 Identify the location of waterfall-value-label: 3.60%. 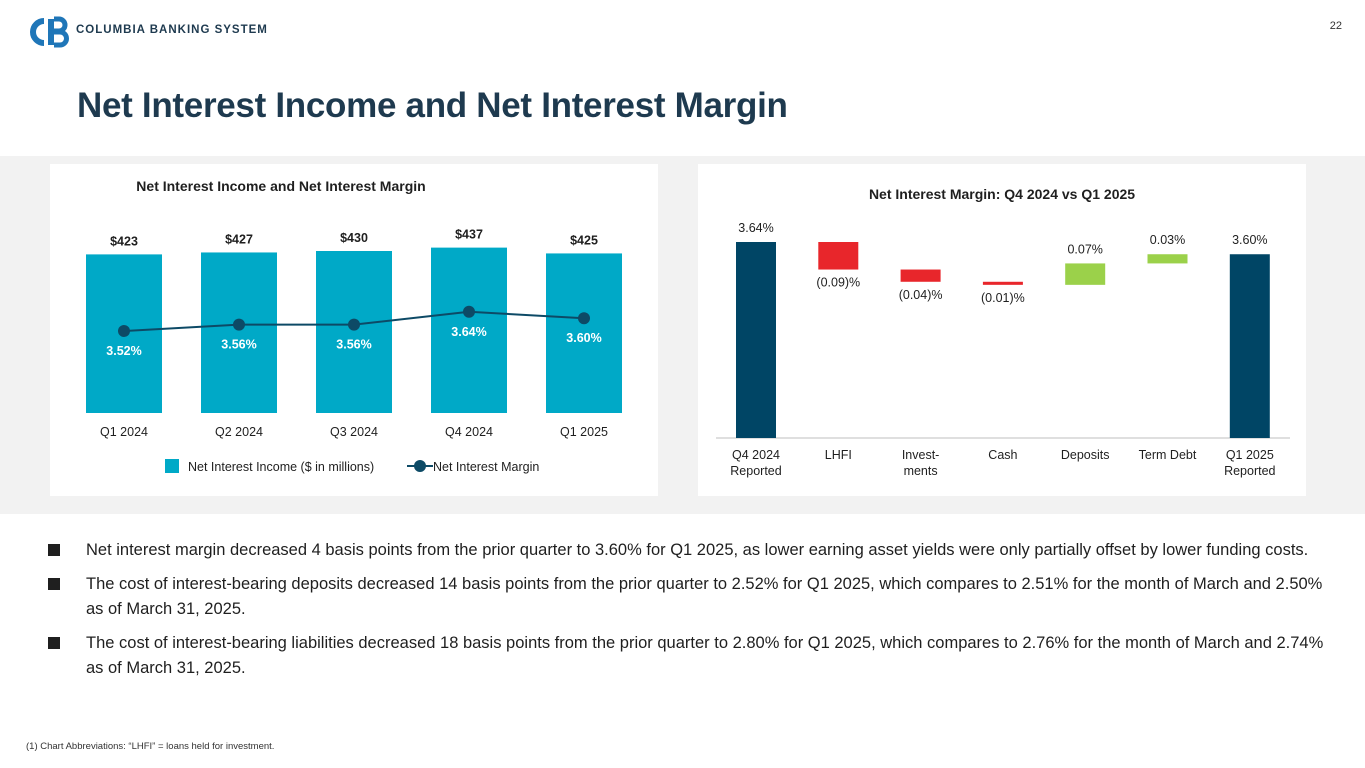
(1249, 240).